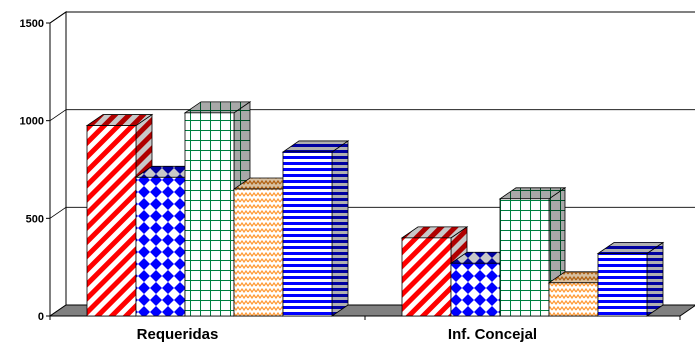  I want to click on side-wall, so click(58, 164).